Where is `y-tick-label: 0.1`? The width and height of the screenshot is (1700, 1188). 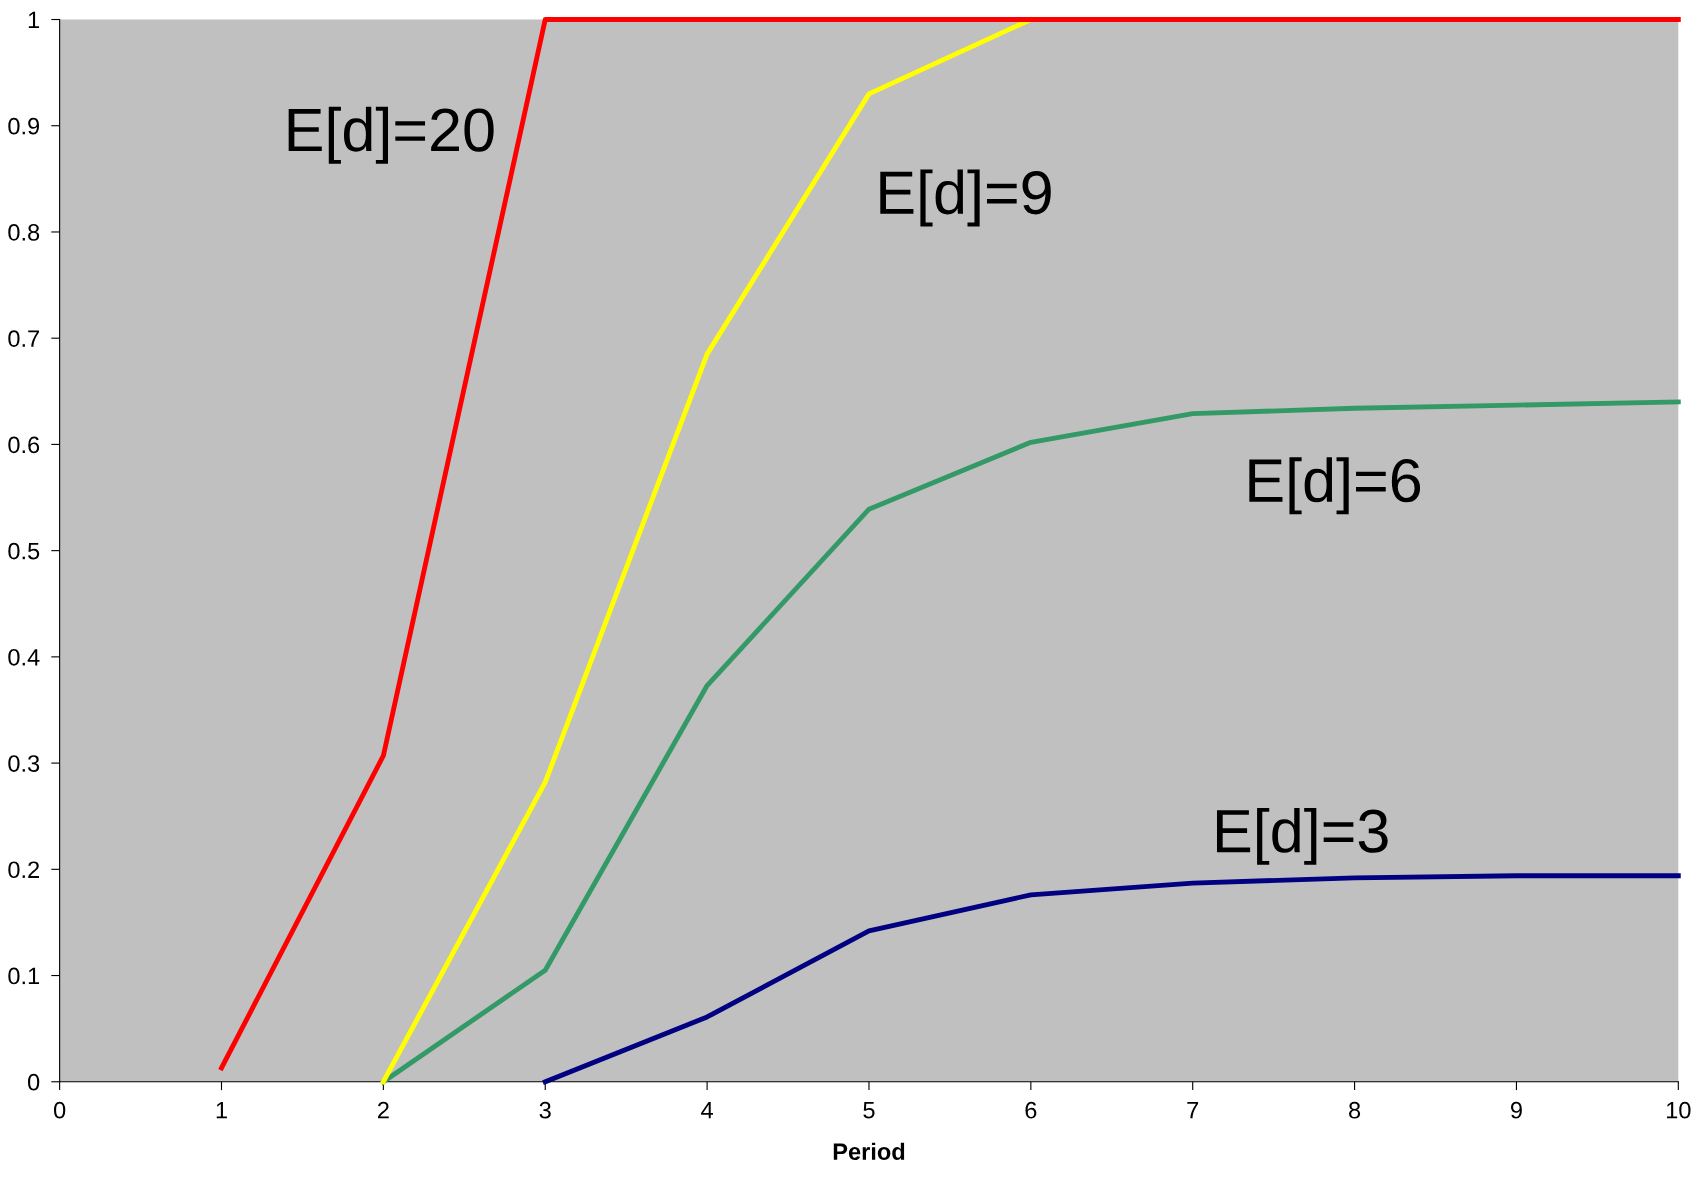
y-tick-label: 0.1 is located at coordinates (24, 976).